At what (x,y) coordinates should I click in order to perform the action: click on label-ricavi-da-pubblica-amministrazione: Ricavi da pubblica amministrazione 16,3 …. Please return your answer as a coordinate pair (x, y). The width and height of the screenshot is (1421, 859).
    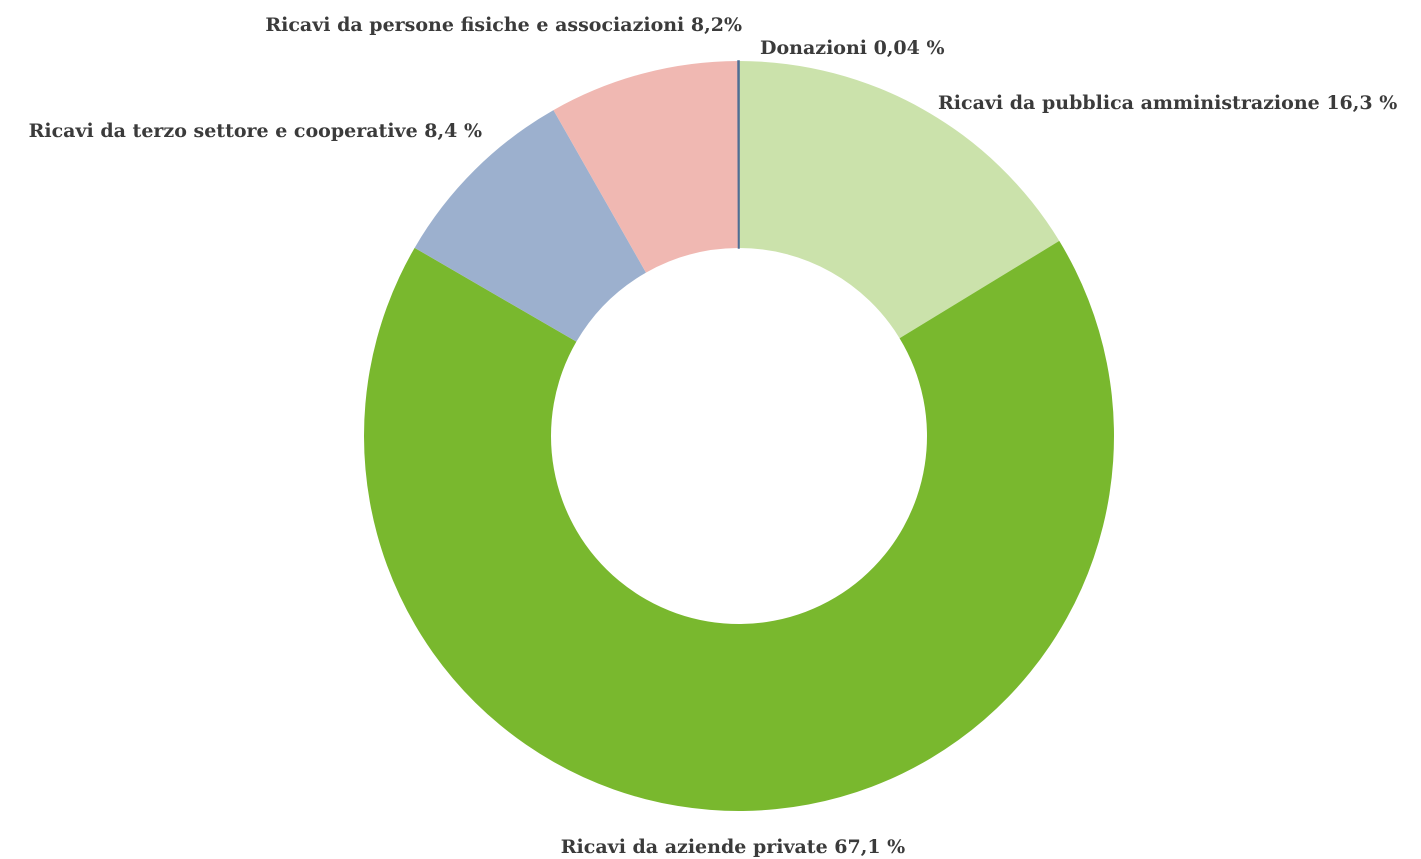
    Looking at the image, I should click on (1167, 103).